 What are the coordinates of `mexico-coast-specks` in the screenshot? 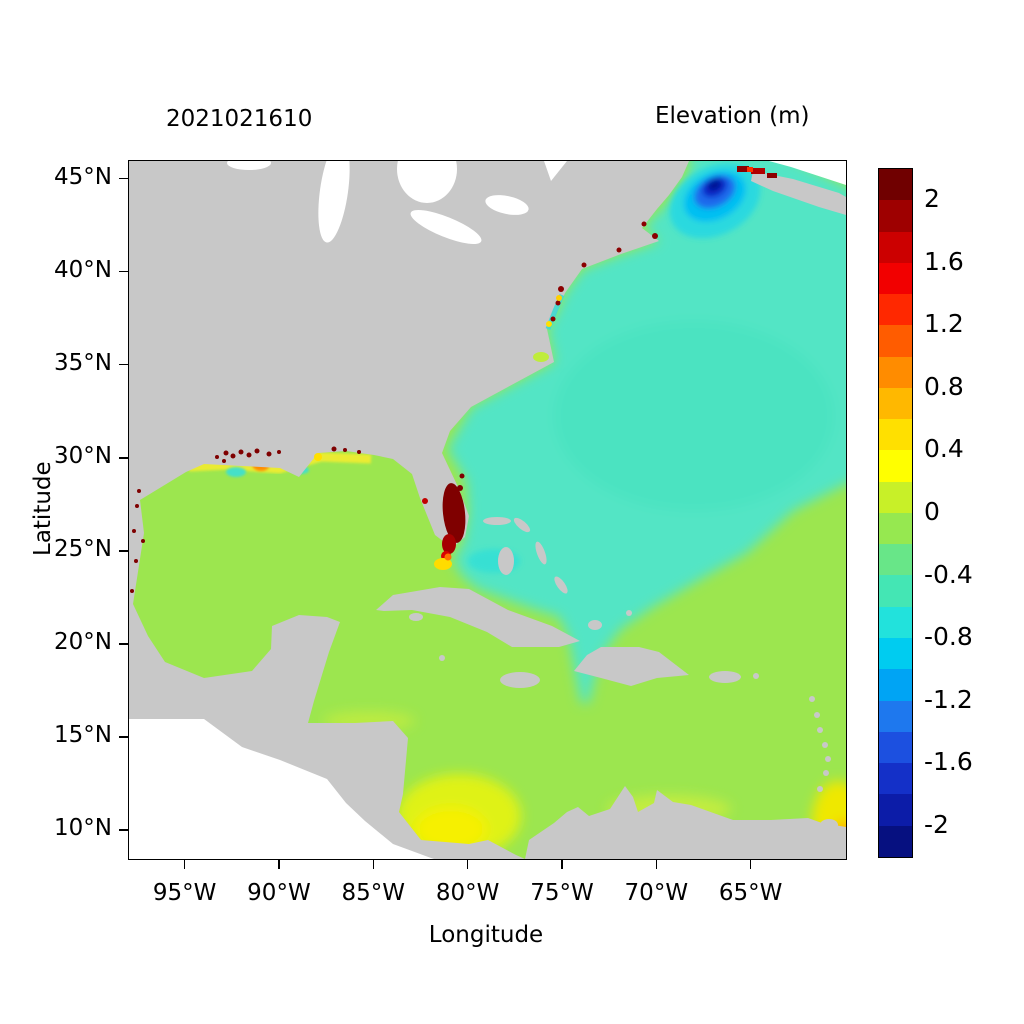 It's located at (137, 541).